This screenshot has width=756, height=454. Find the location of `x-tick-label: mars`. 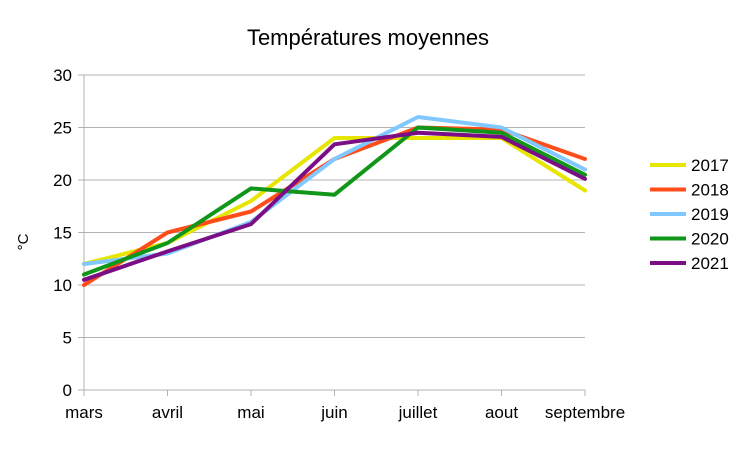

x-tick-label: mars is located at coordinates (84, 412).